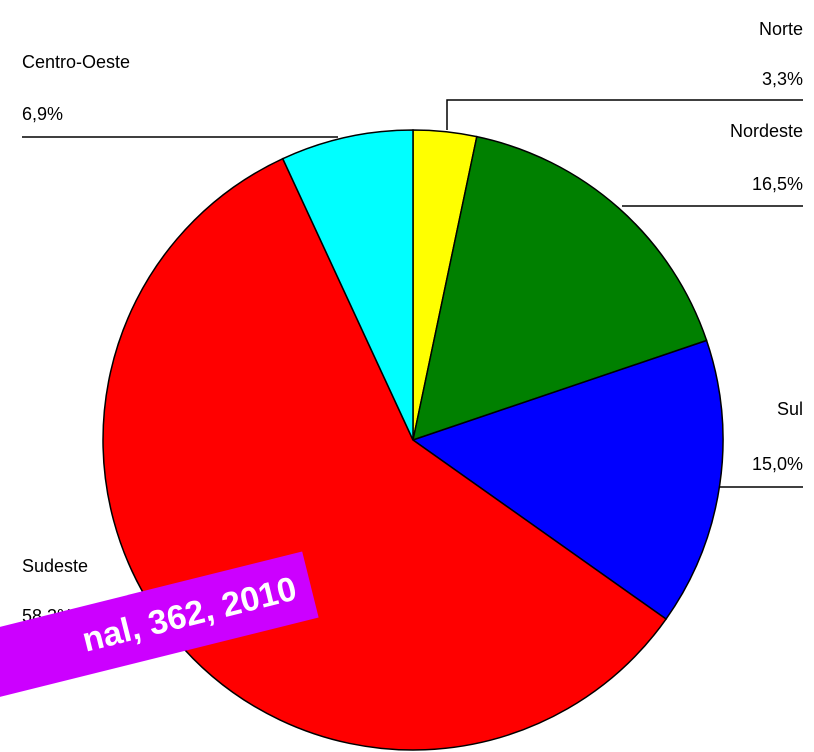 This screenshot has width=814, height=752. I want to click on leader-line, so click(624, 114).